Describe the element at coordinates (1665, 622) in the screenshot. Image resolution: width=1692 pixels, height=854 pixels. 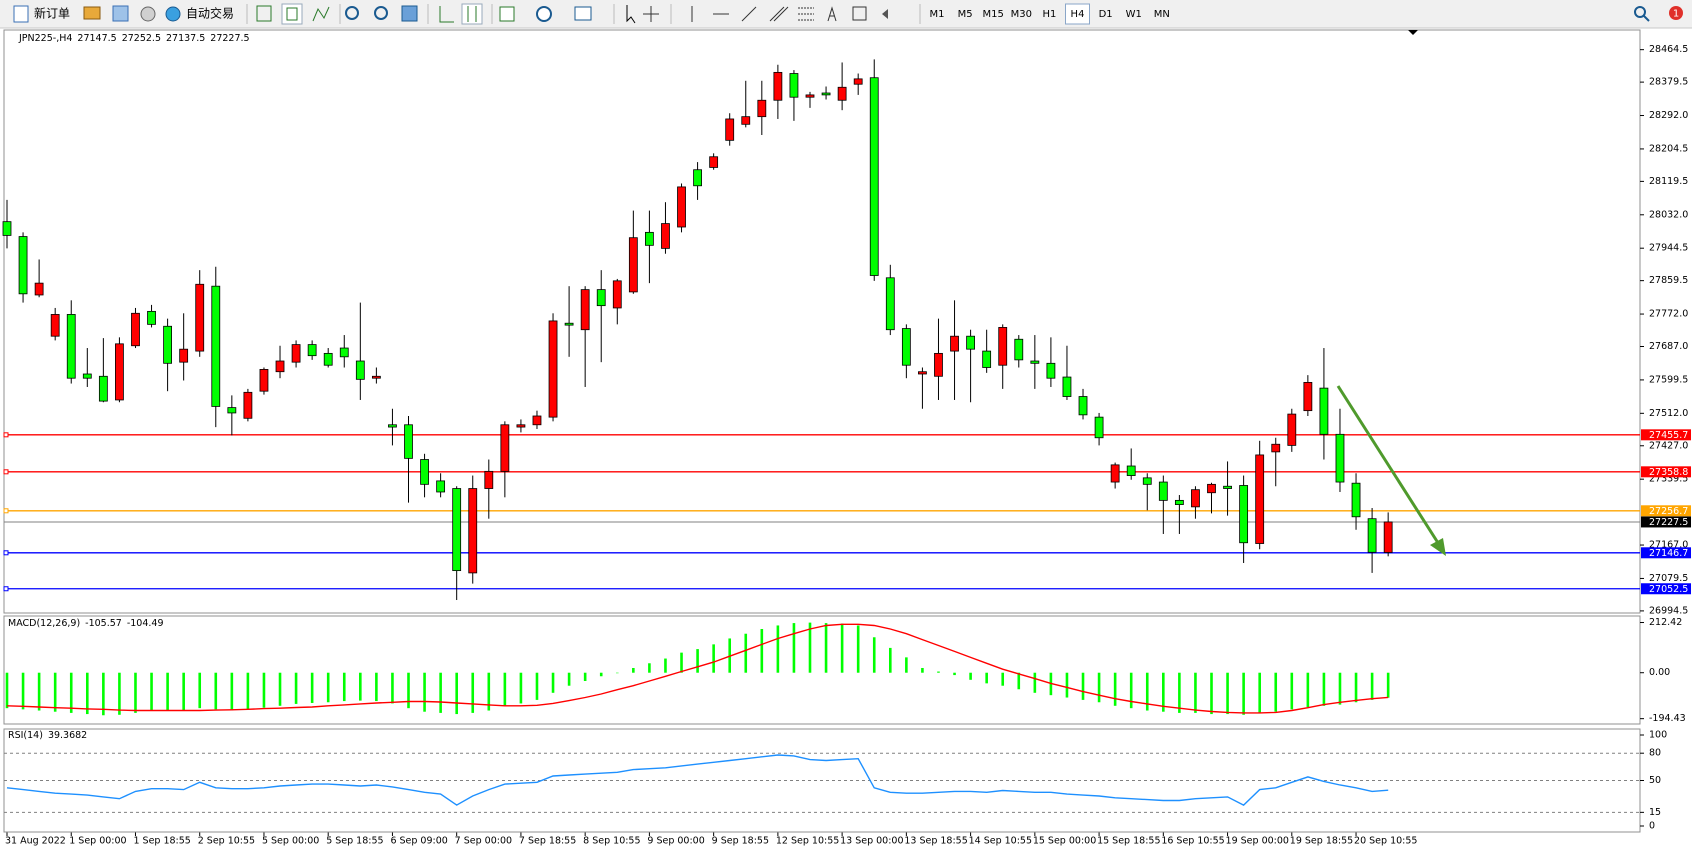
I see `y-tick-label: 212.42` at that location.